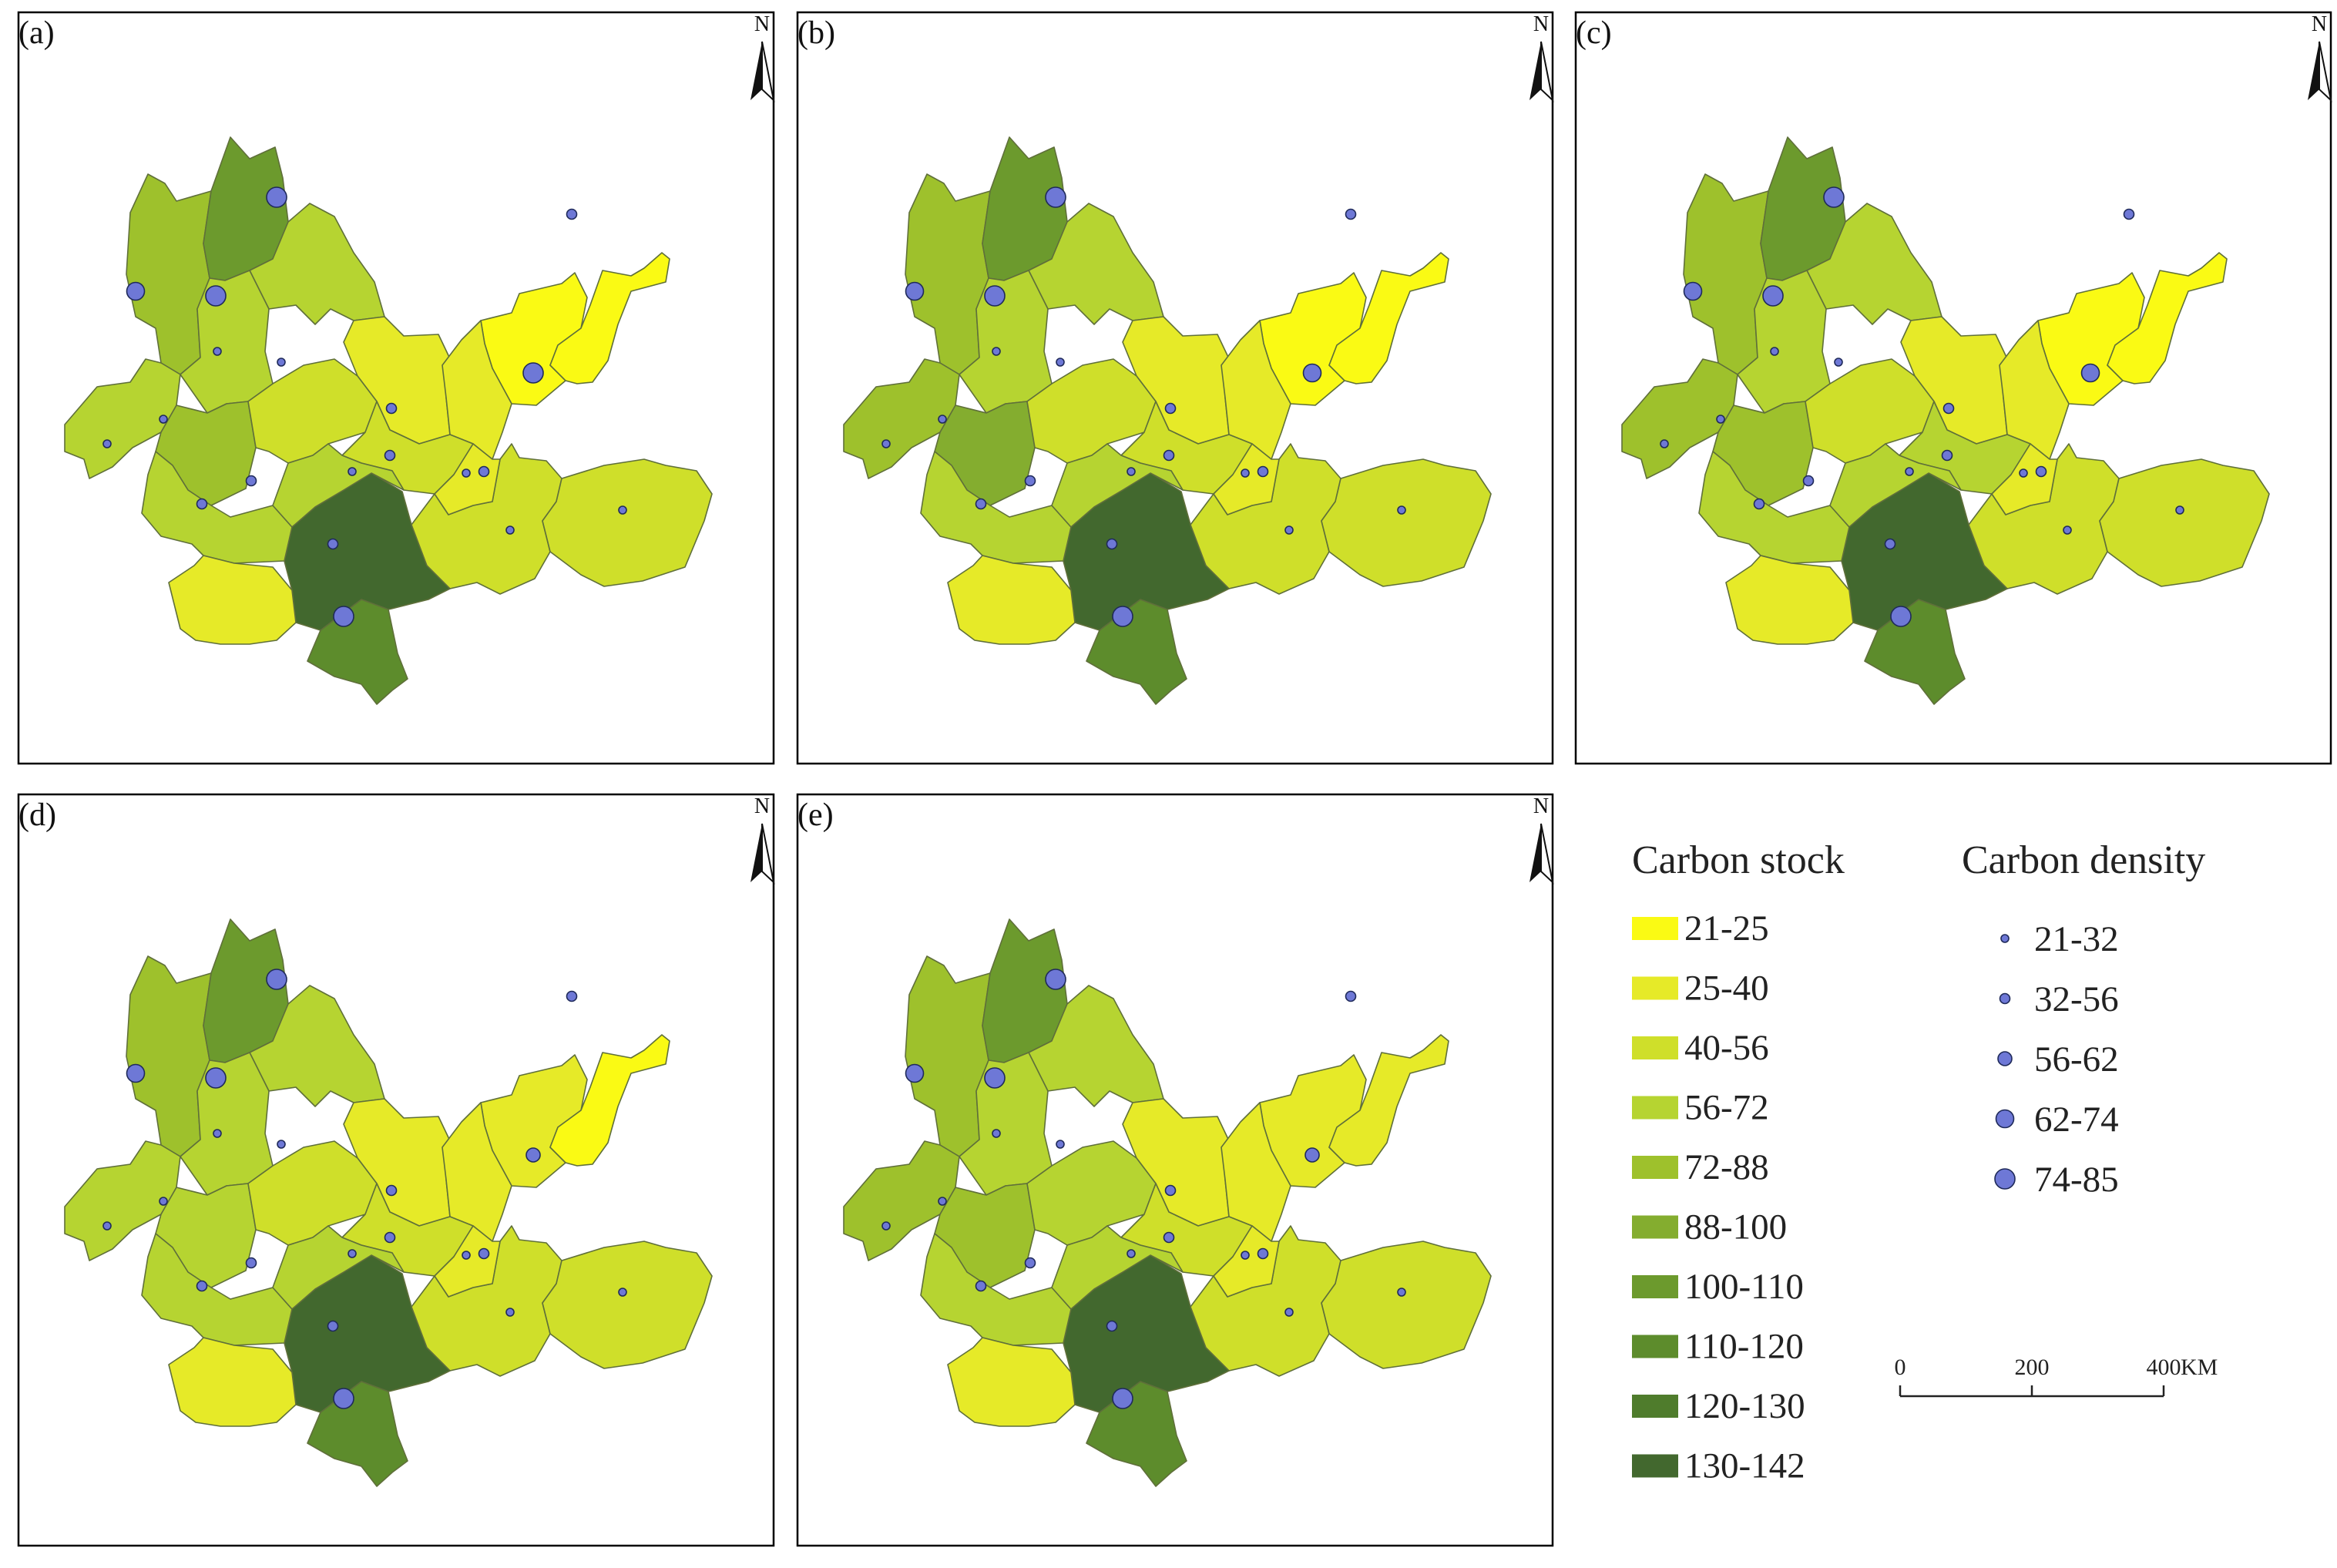 The height and width of the screenshot is (1568, 2337). What do you see at coordinates (2199, 1367) in the screenshot?
I see `scale-bar-unit: KM` at bounding box center [2199, 1367].